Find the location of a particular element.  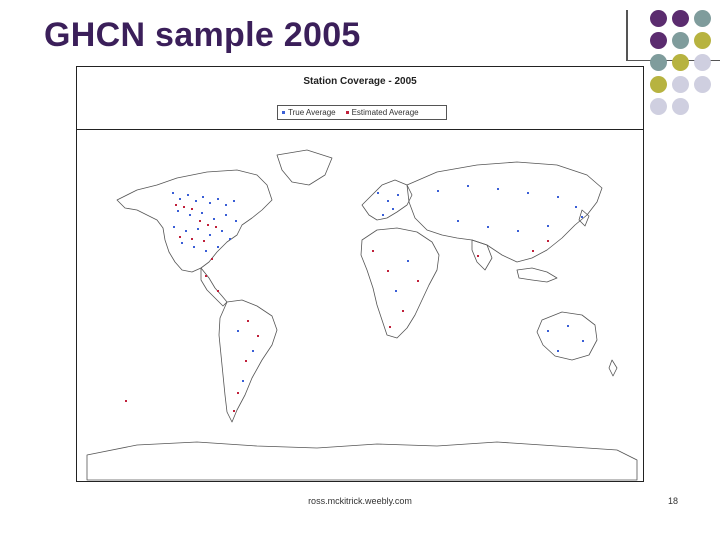

figure-legend: True Average Estimated Average is located at coordinates (362, 112).